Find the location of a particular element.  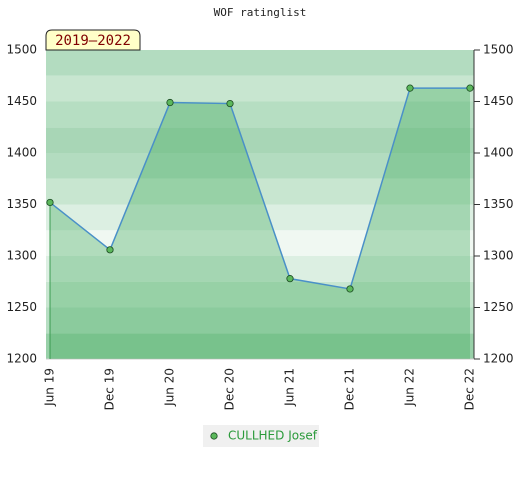

x-tick-label: Dec 19 is located at coordinates (110, 389).